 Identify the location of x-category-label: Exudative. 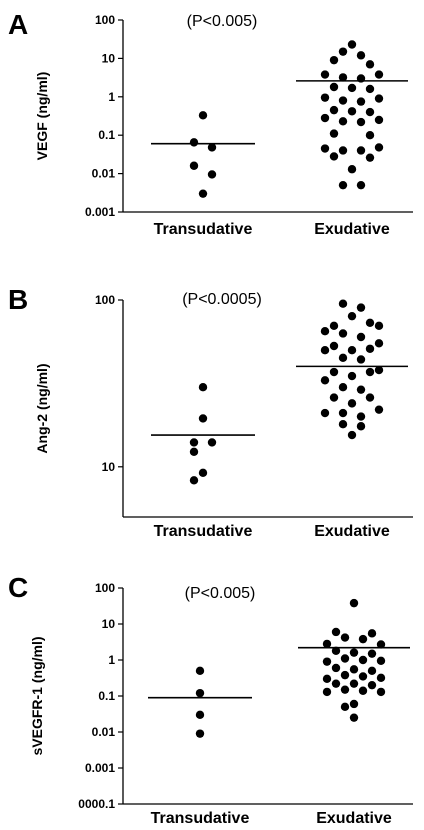
(354, 818).